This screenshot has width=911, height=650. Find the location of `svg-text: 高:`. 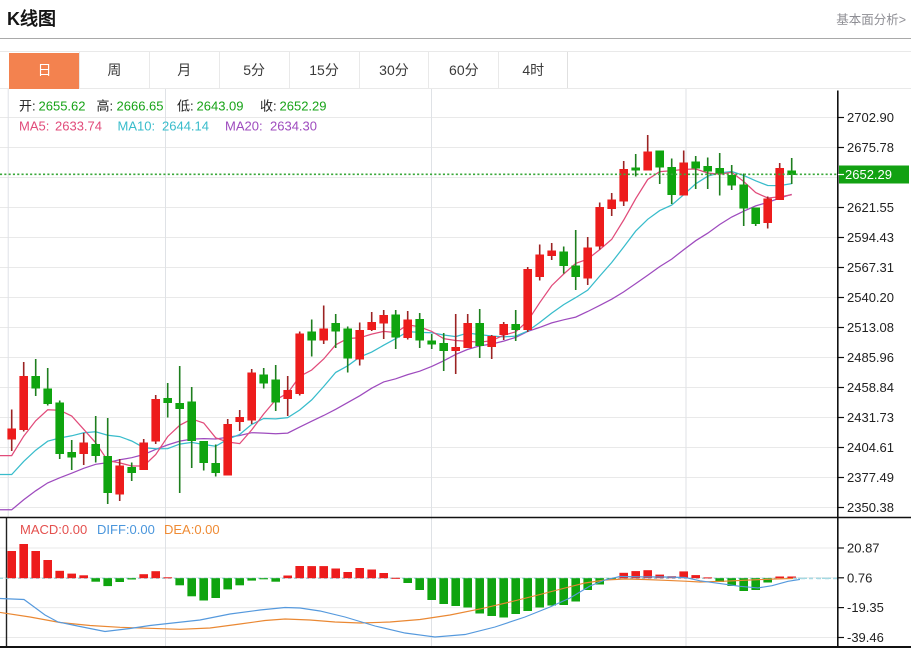

svg-text: 高: is located at coordinates (105, 106).